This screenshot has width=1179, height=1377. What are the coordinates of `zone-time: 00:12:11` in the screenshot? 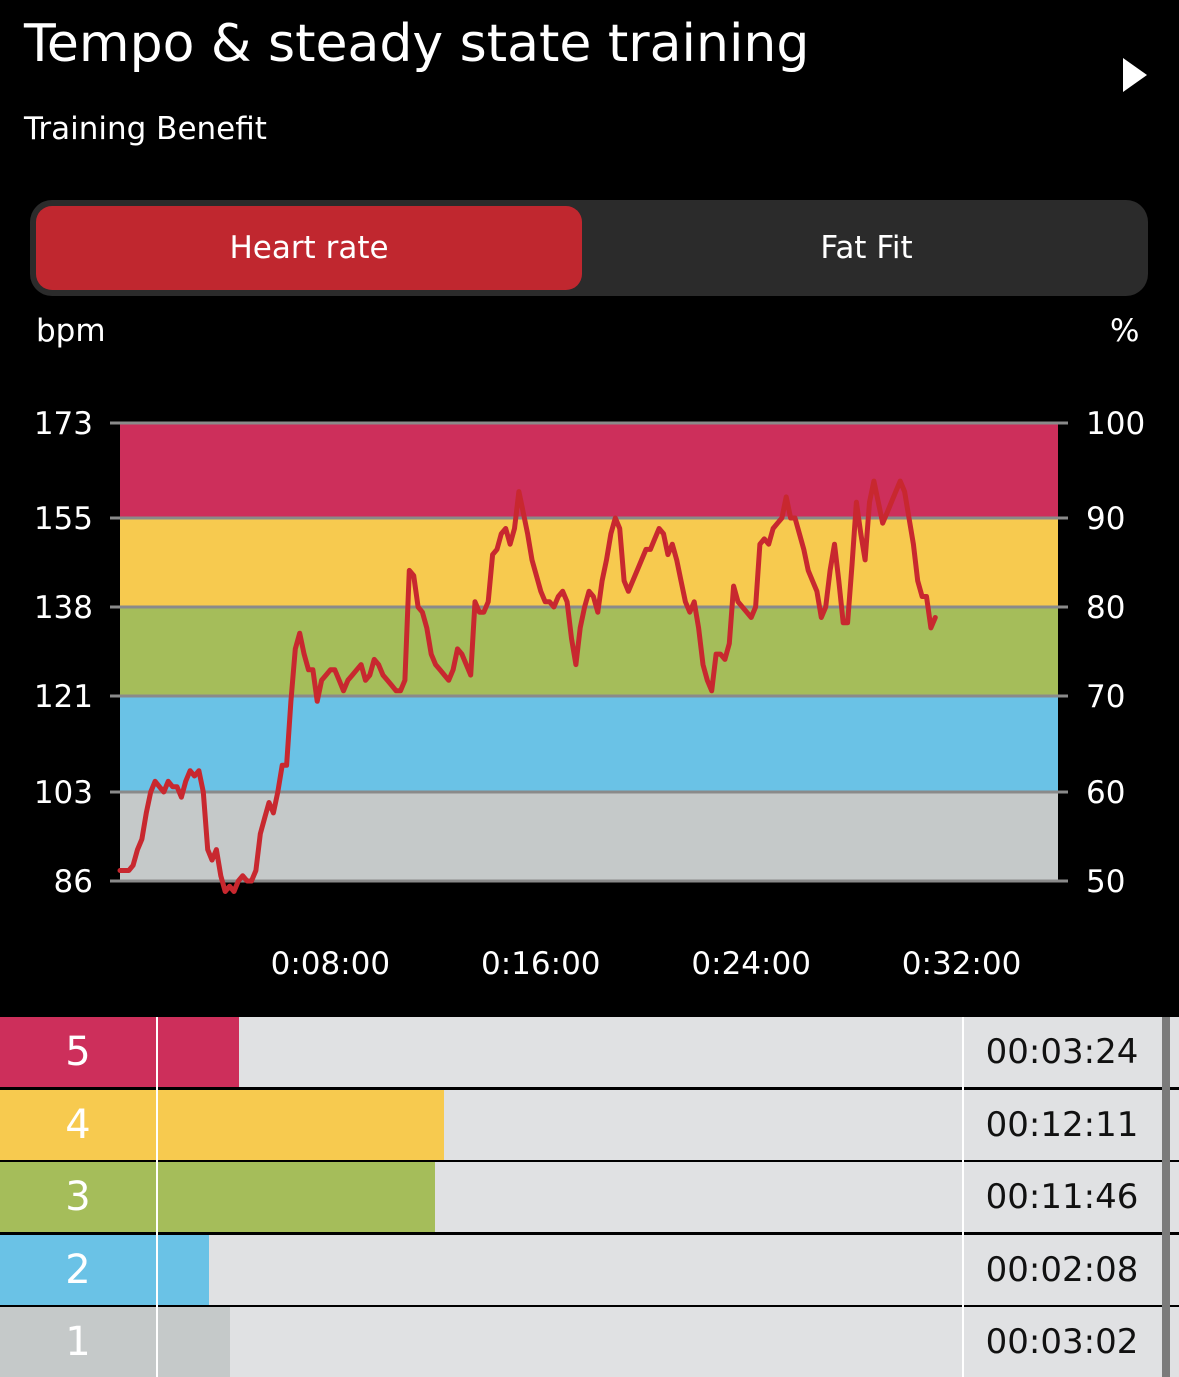 It's located at (1062, 1125).